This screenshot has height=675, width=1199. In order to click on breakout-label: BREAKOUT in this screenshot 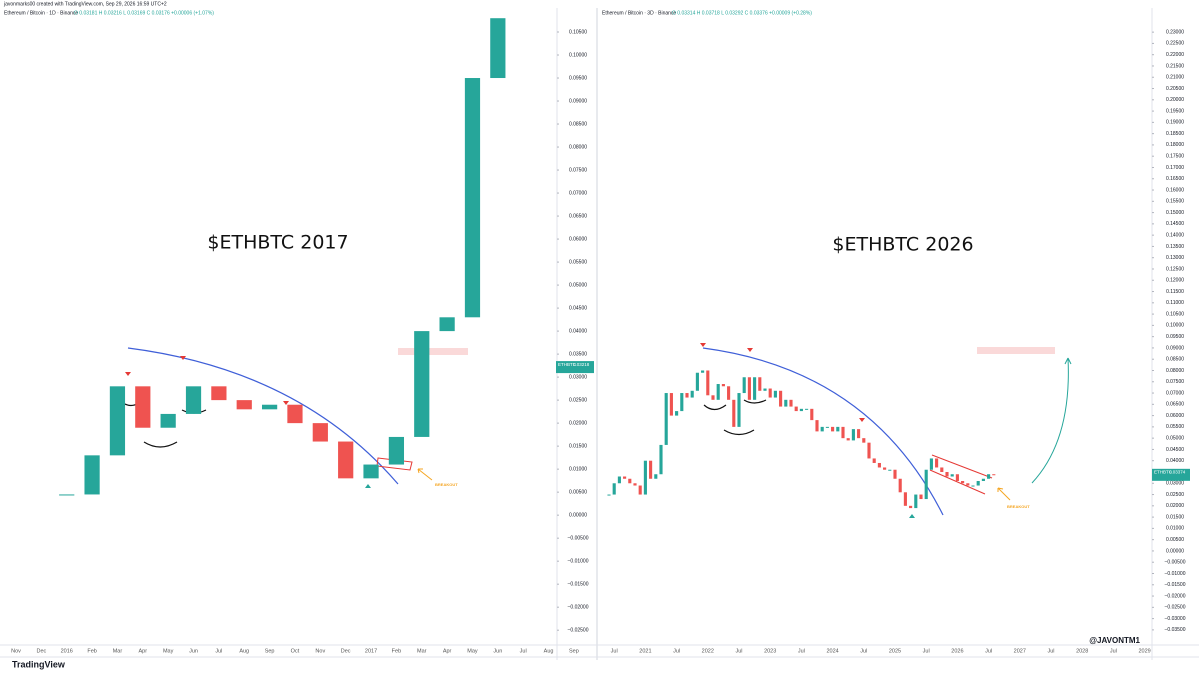, I will do `click(446, 484)`.